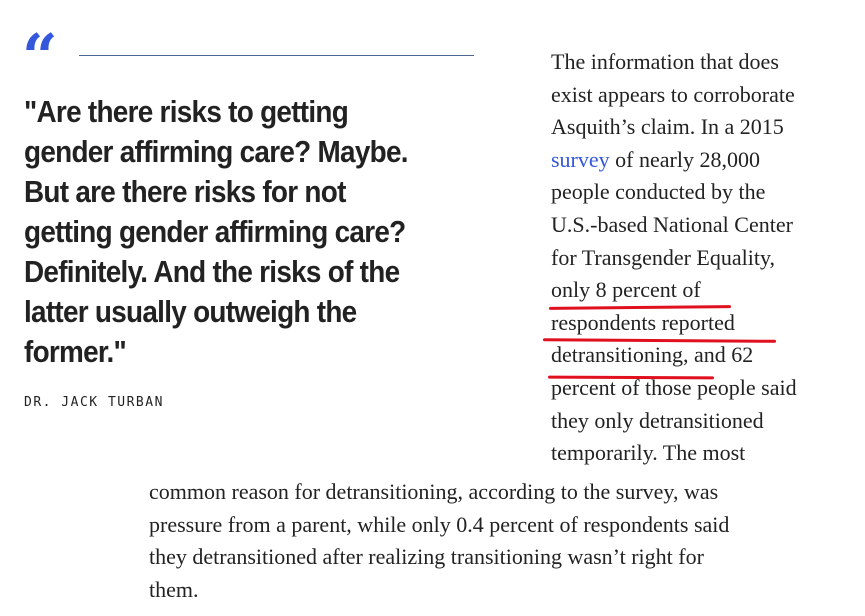 Image resolution: width=865 pixels, height=616 pixels. Describe the element at coordinates (94, 402) in the screenshot. I see `quote-attribution: DR. JACK TURBAN` at that location.